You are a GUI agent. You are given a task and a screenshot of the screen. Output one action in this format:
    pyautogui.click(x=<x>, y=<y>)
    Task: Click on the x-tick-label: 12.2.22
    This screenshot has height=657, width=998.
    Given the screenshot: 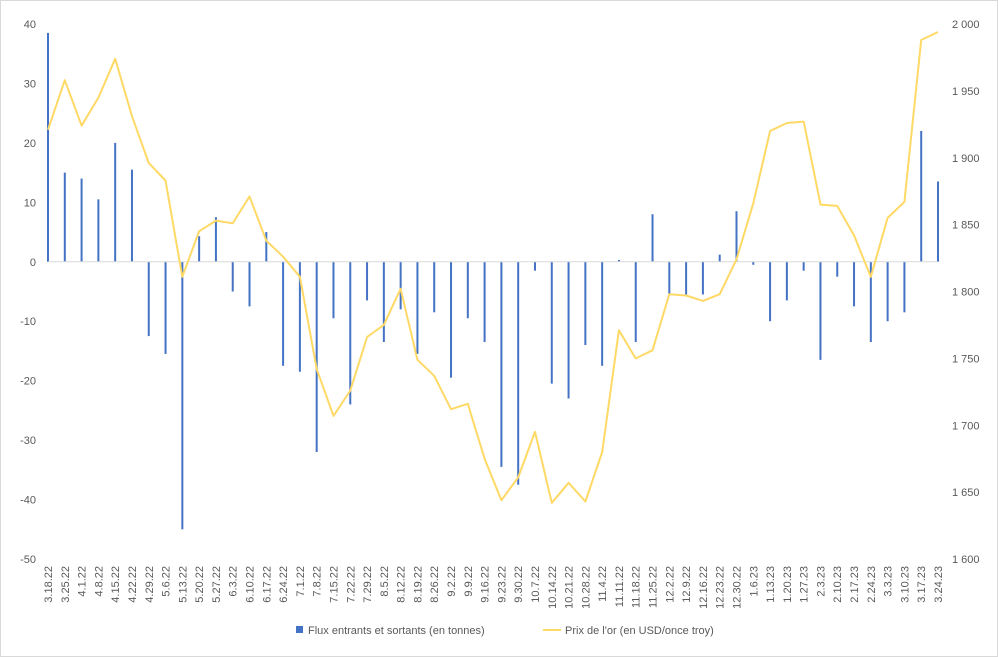 What is the action you would take?
    pyautogui.click(x=670, y=584)
    